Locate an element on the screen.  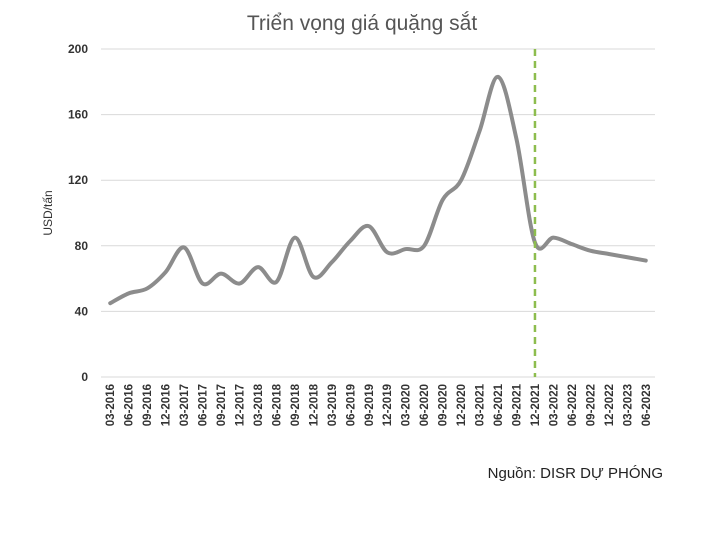
source-note: Nguồn: DISR DỰ PHÓNG is located at coordinates (575, 473).